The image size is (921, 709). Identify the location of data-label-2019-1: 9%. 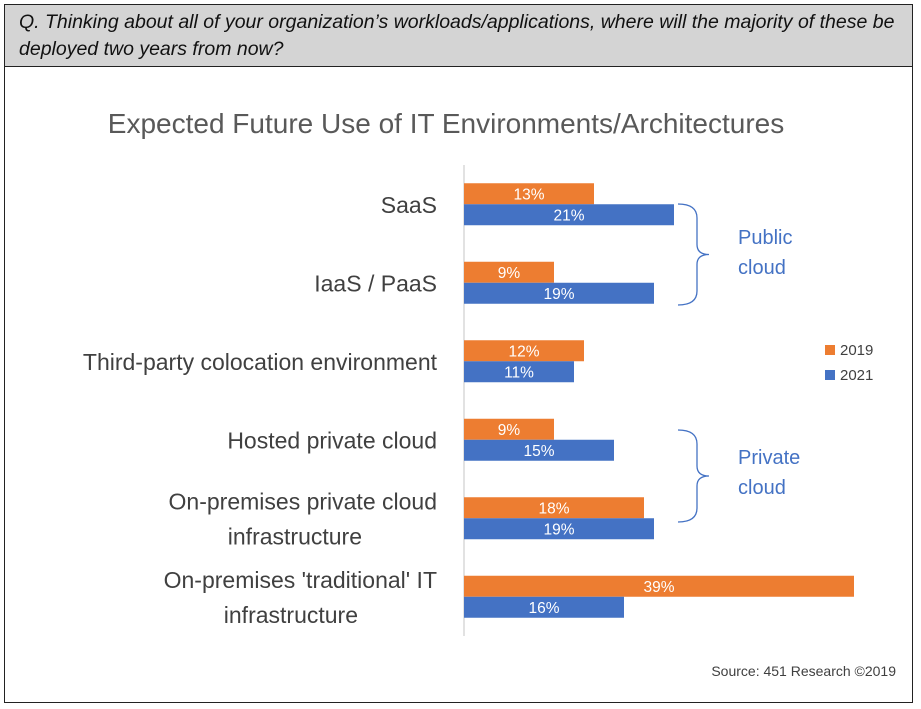
(509, 273).